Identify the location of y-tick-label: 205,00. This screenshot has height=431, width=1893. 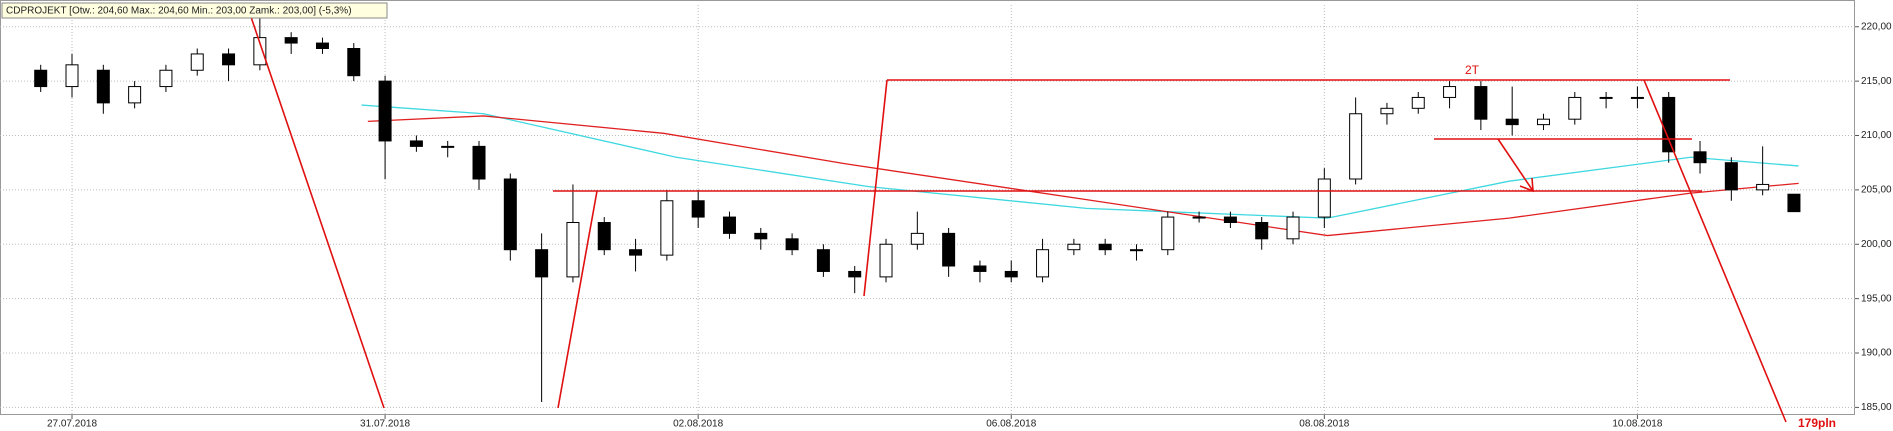
(1876, 190).